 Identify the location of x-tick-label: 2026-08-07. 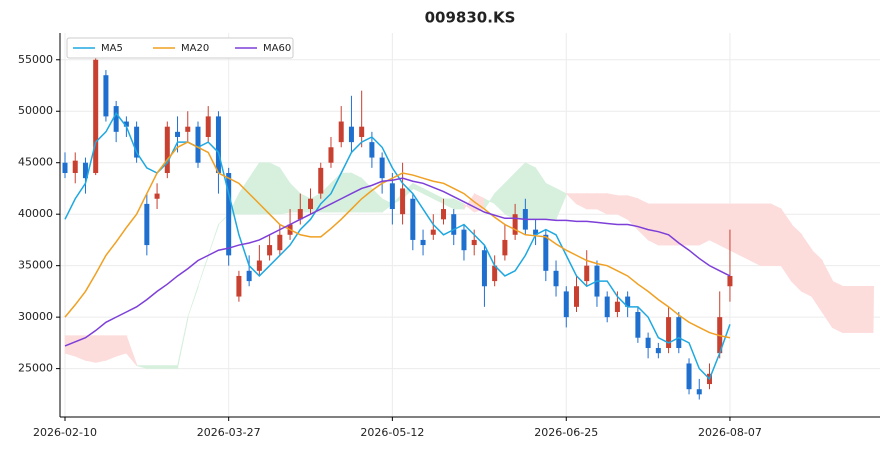
(730, 432).